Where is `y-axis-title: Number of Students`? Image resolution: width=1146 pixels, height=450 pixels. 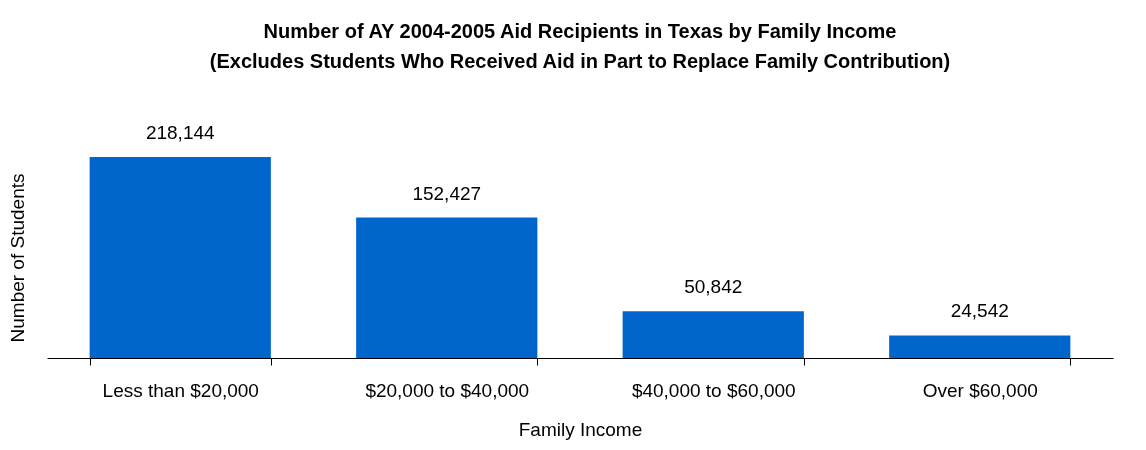 y-axis-title: Number of Students is located at coordinates (17, 258).